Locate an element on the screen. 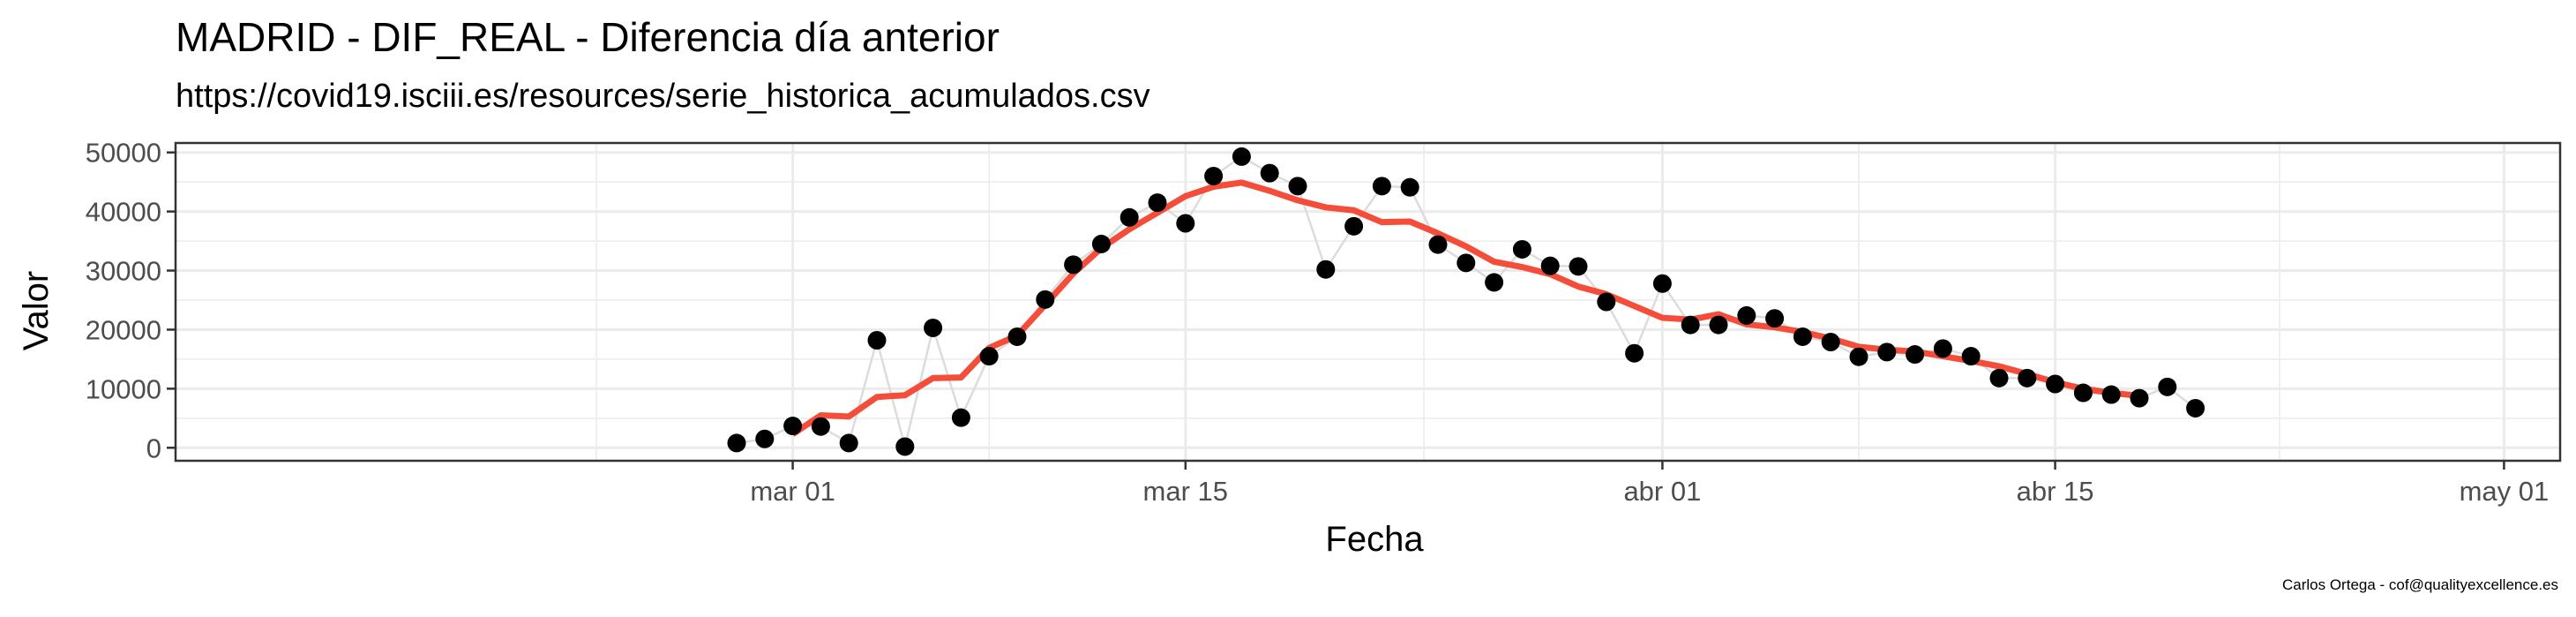 This screenshot has width=2576, height=617. x-axis-title: Fecha is located at coordinates (1375, 539).